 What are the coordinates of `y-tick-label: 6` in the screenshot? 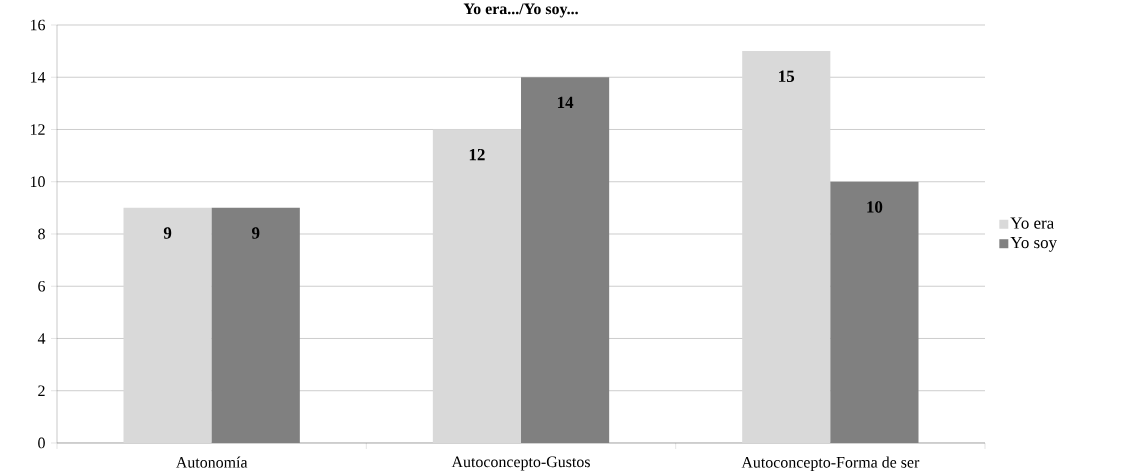 It's located at (42, 286).